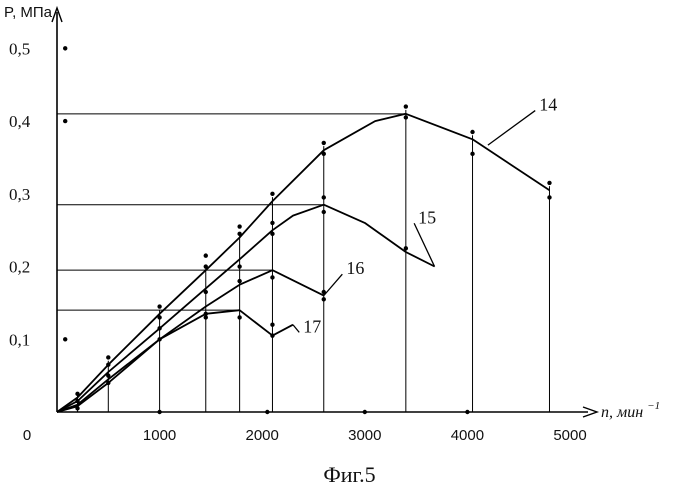  I want to click on y-tick-label-2: 0,3, so click(19, 194).